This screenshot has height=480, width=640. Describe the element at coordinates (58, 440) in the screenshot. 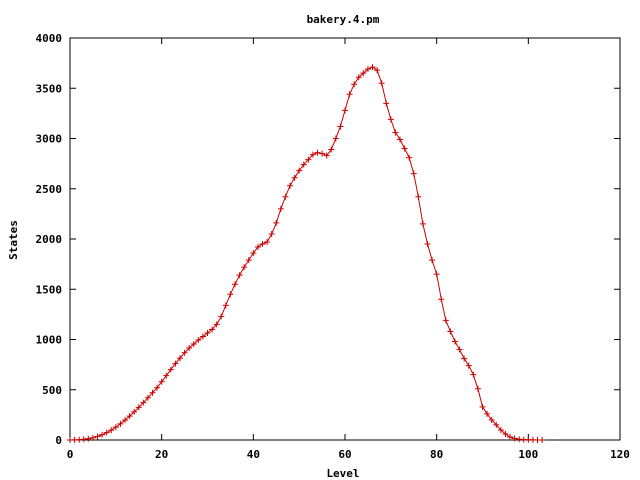

I see `y-tick-label: 0` at that location.